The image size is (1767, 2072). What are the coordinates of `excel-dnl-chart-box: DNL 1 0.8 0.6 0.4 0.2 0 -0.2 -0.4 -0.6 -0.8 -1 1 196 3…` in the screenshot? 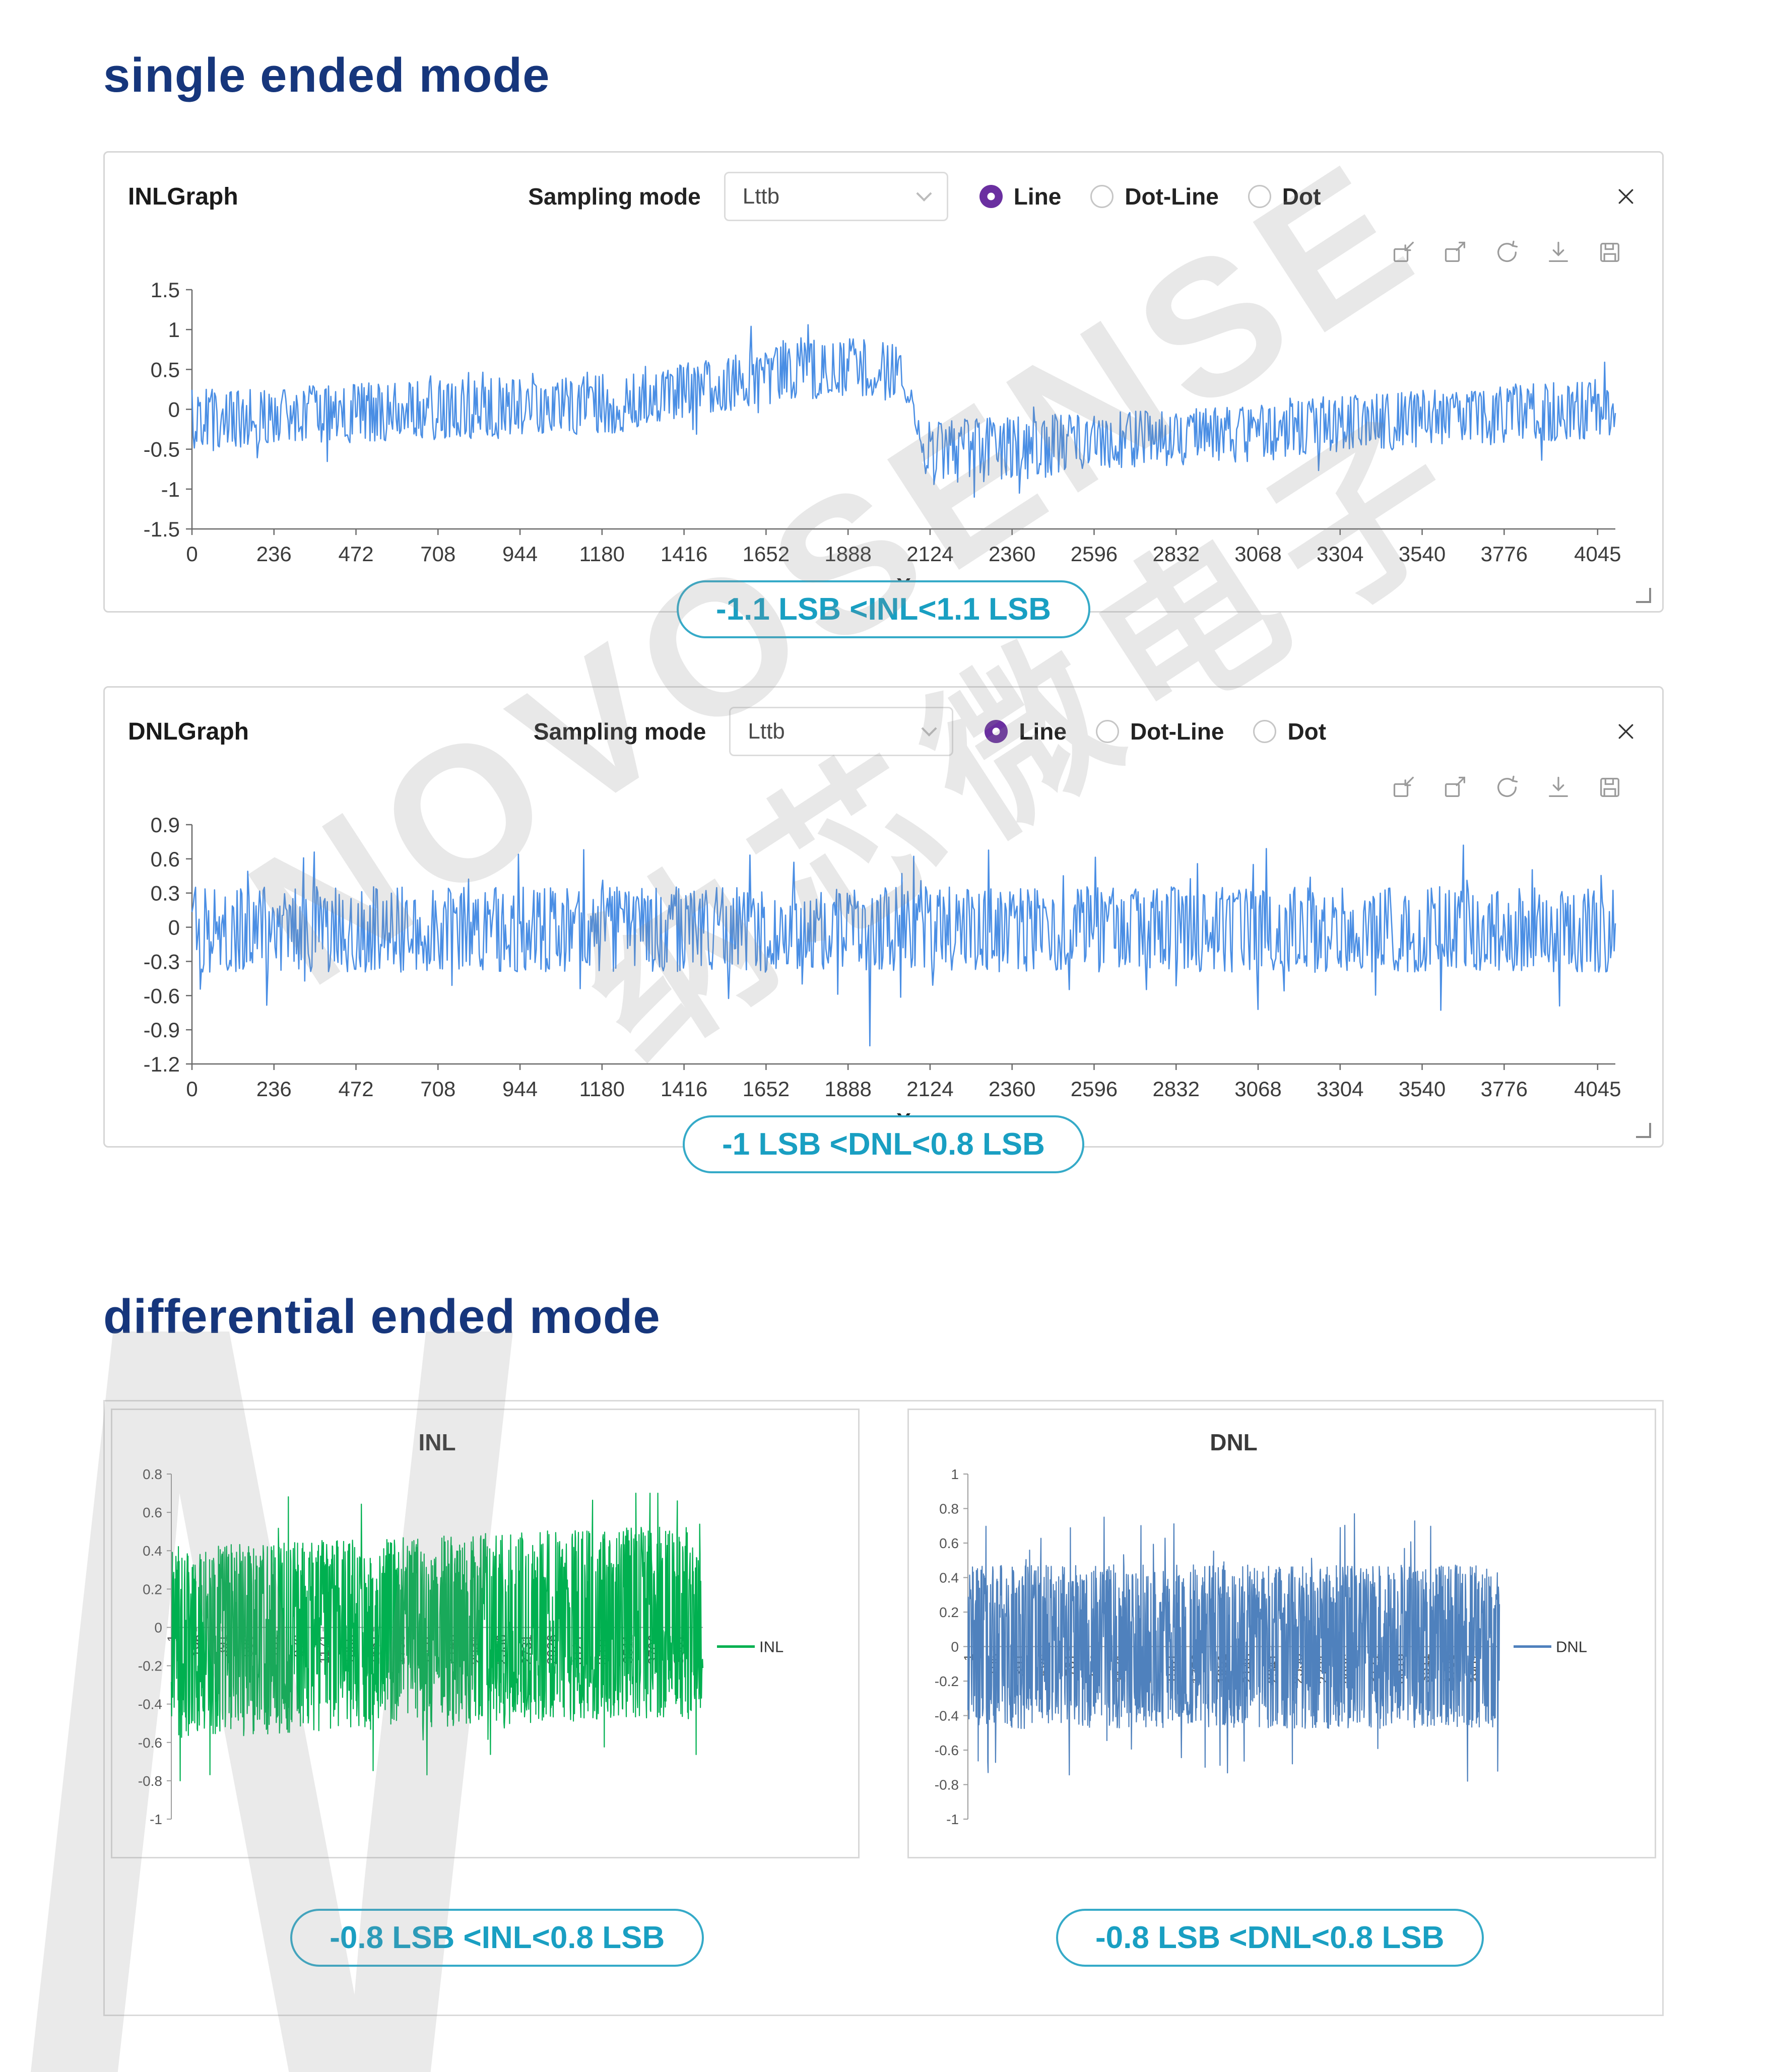 It's located at (1281, 1633).